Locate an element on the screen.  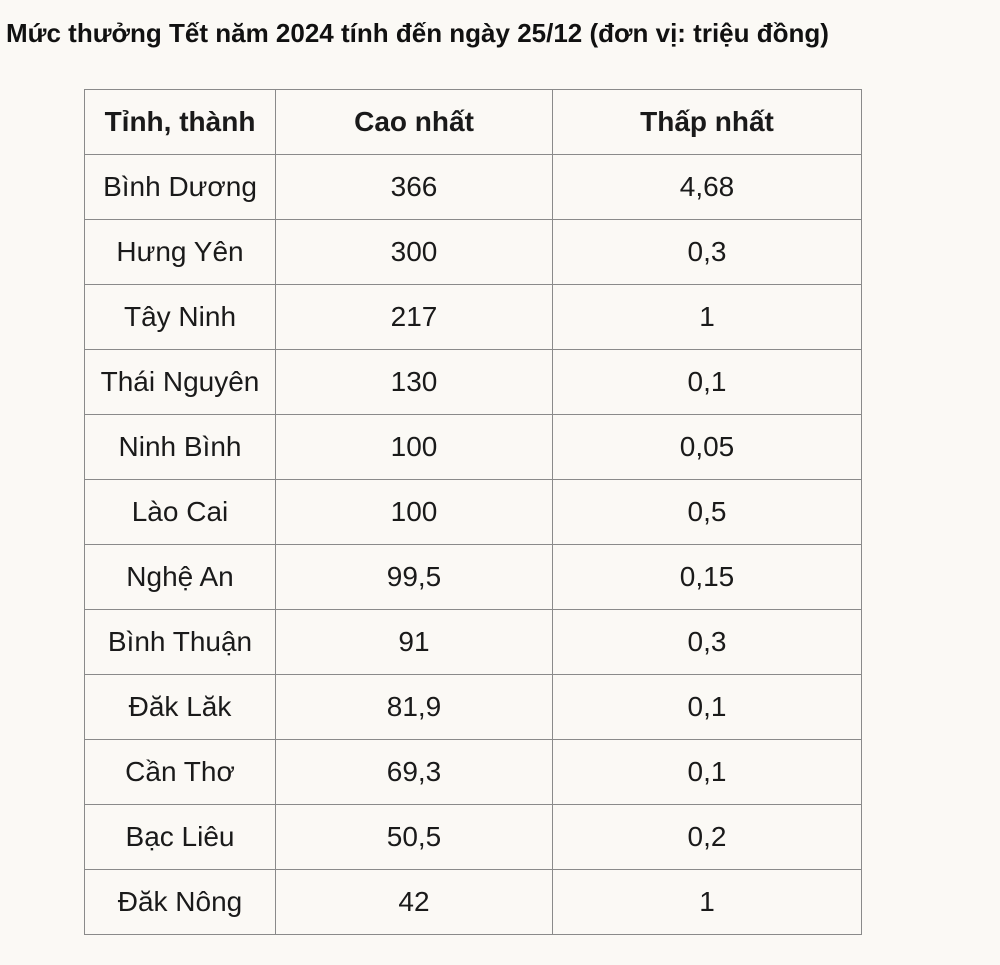
cell-province: Hưng Yên is located at coordinates (180, 252).